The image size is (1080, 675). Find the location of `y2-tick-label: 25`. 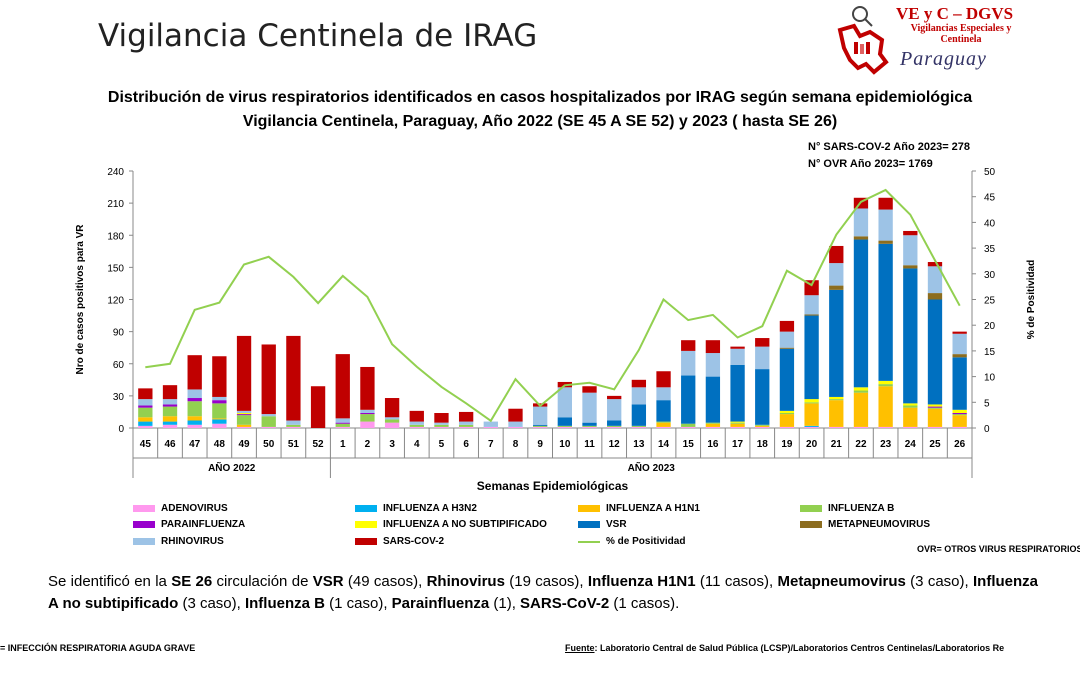

y2-tick-label: 25 is located at coordinates (990, 301).